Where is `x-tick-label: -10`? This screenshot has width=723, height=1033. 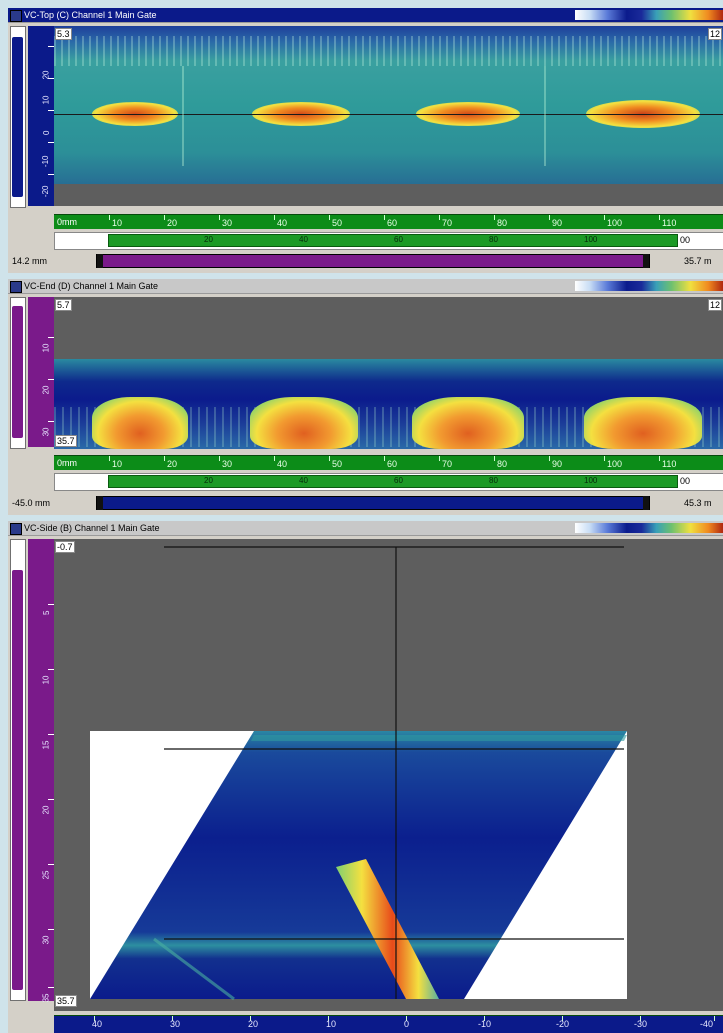
x-tick-label: -10 is located at coordinates (485, 1024).